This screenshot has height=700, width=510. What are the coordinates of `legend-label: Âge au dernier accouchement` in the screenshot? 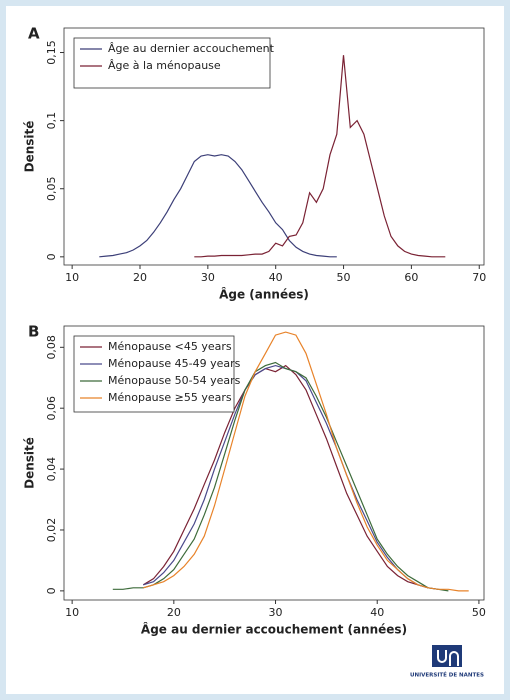 It's located at (191, 48).